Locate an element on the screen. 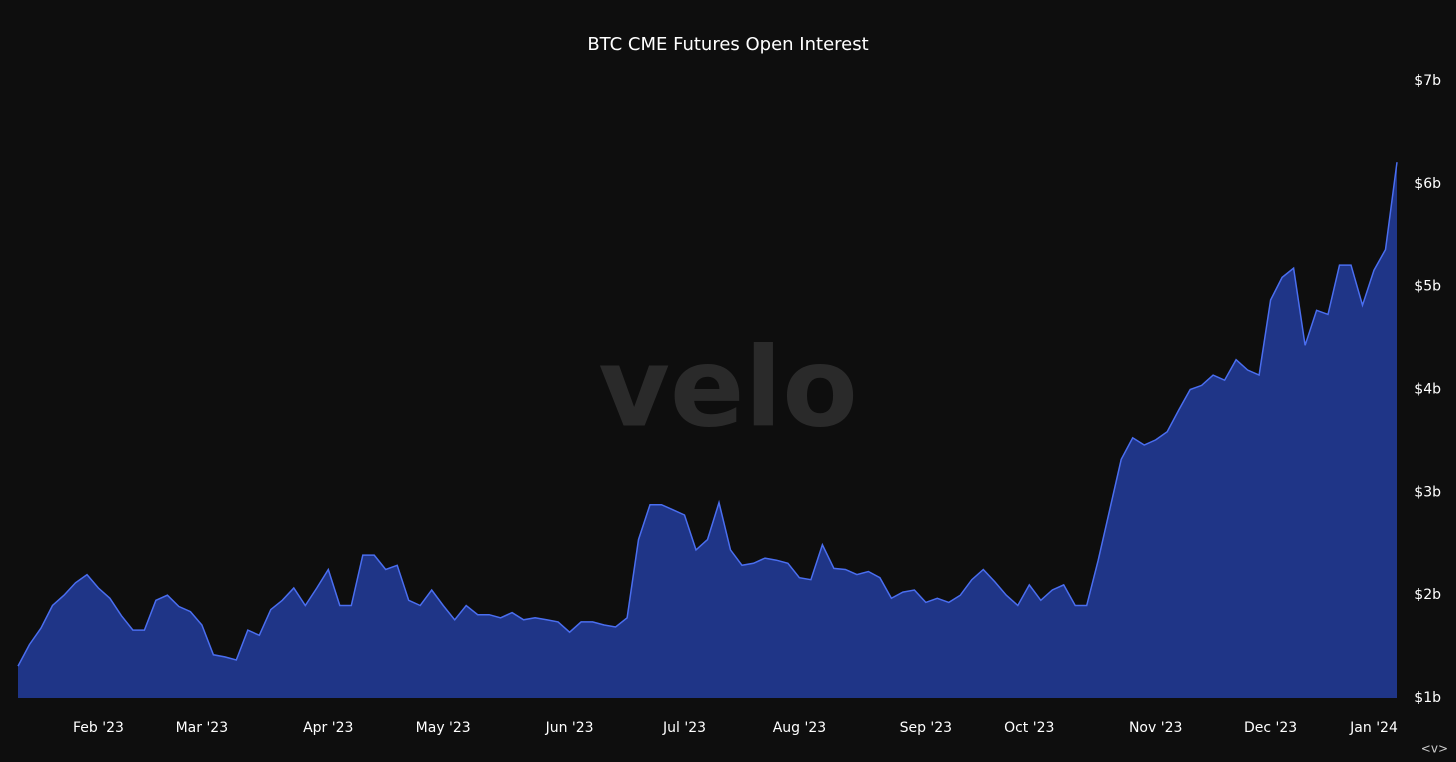 This screenshot has height=762, width=1456. x-tick-label: Jul '23 is located at coordinates (684, 728).